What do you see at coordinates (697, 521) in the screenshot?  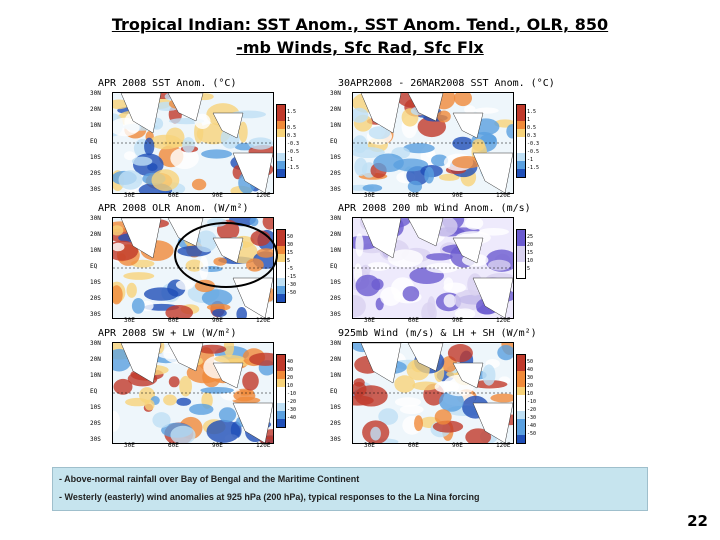 I see `page-number: 22` at bounding box center [697, 521].